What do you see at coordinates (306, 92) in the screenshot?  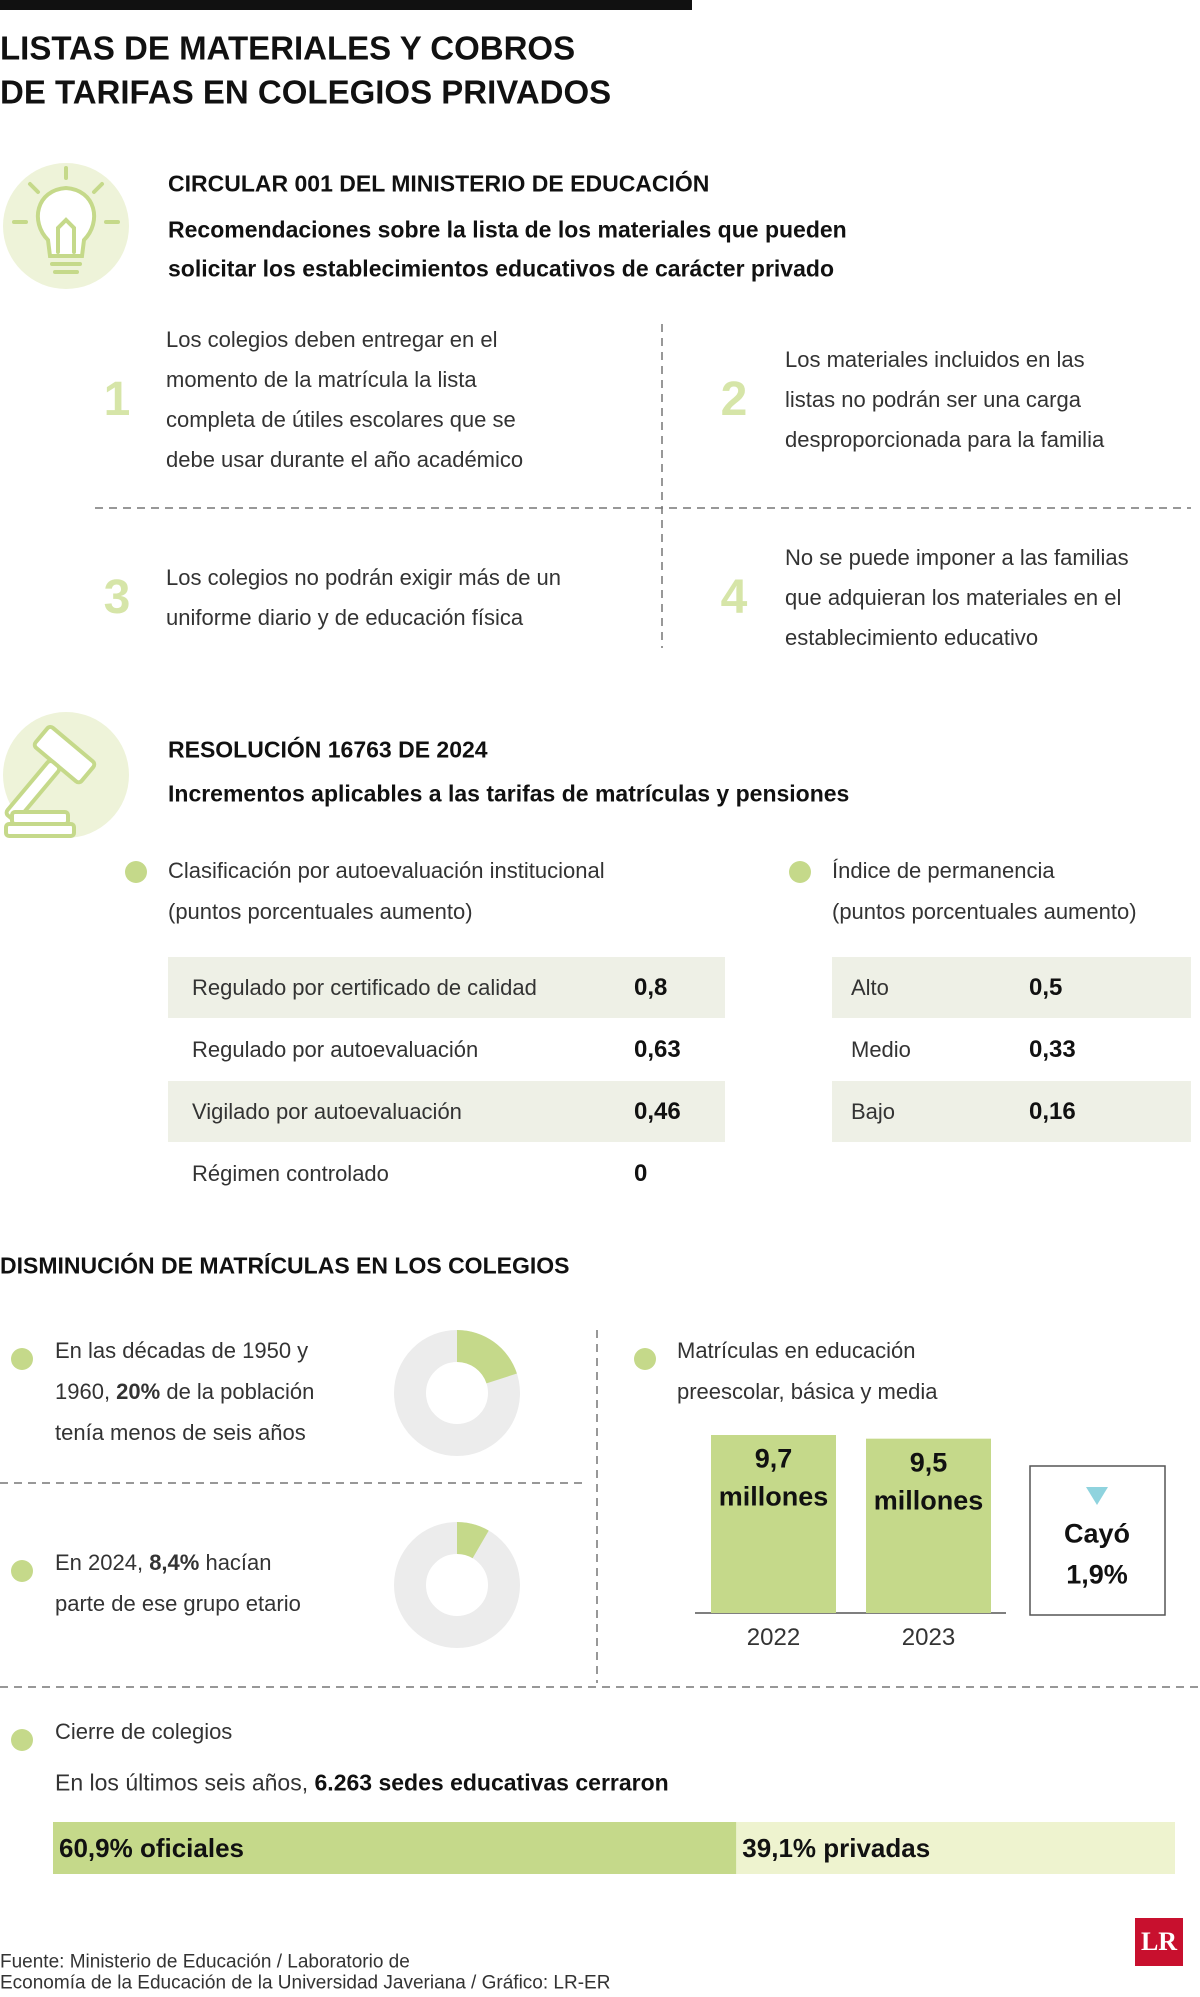 I see `title: DE TARIFAS EN COLEGIOS PRIVADOS` at bounding box center [306, 92].